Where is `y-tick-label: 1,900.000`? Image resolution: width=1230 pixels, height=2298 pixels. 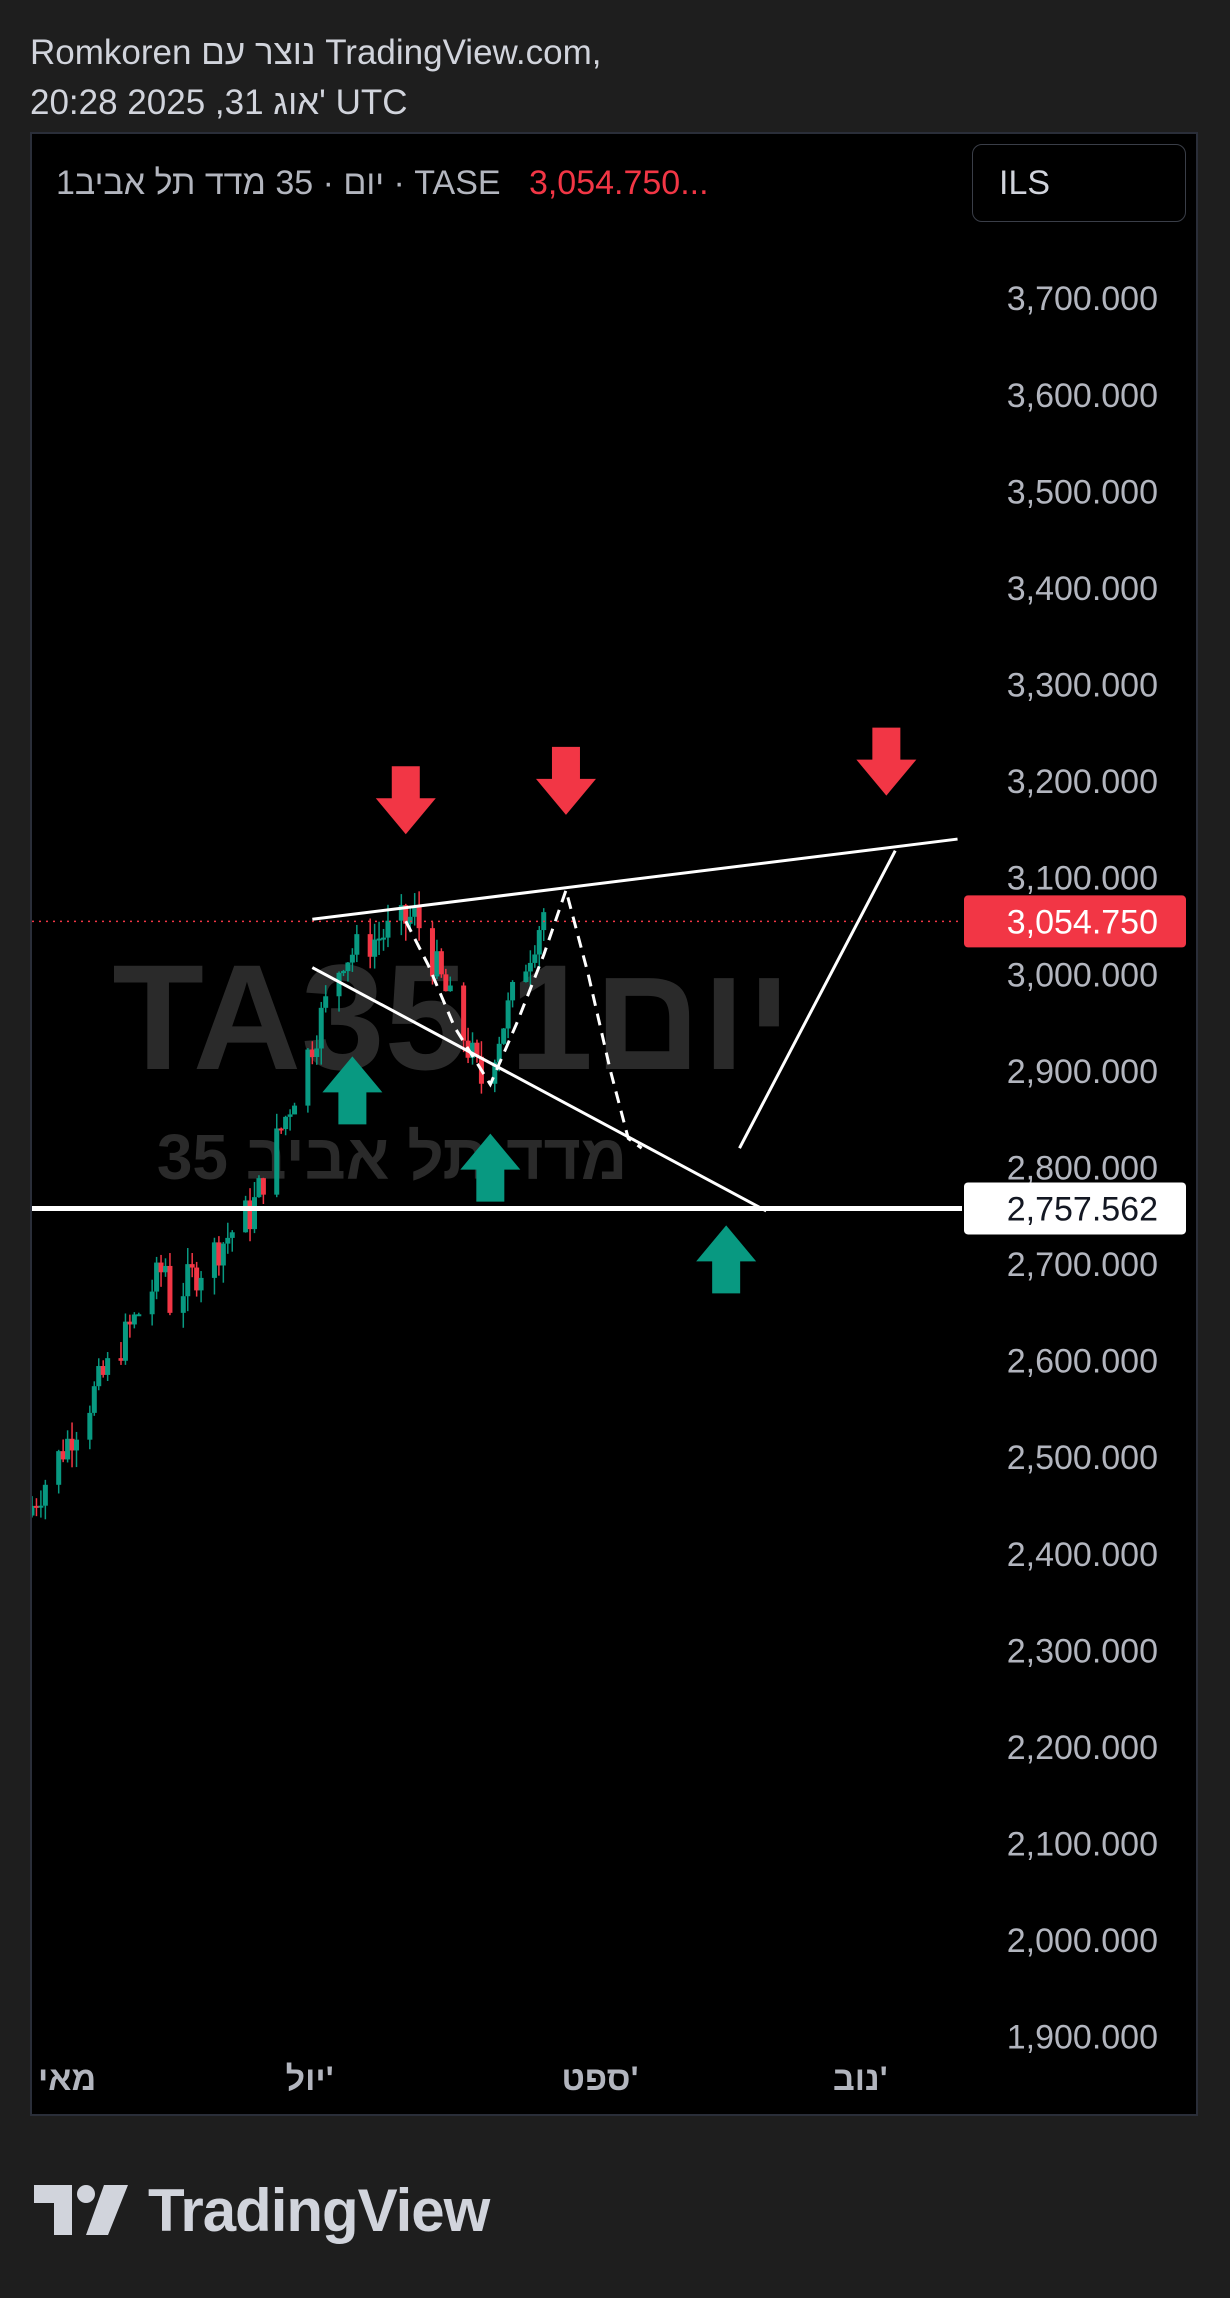
y-tick-label: 1,900.000 is located at coordinates (1082, 2038).